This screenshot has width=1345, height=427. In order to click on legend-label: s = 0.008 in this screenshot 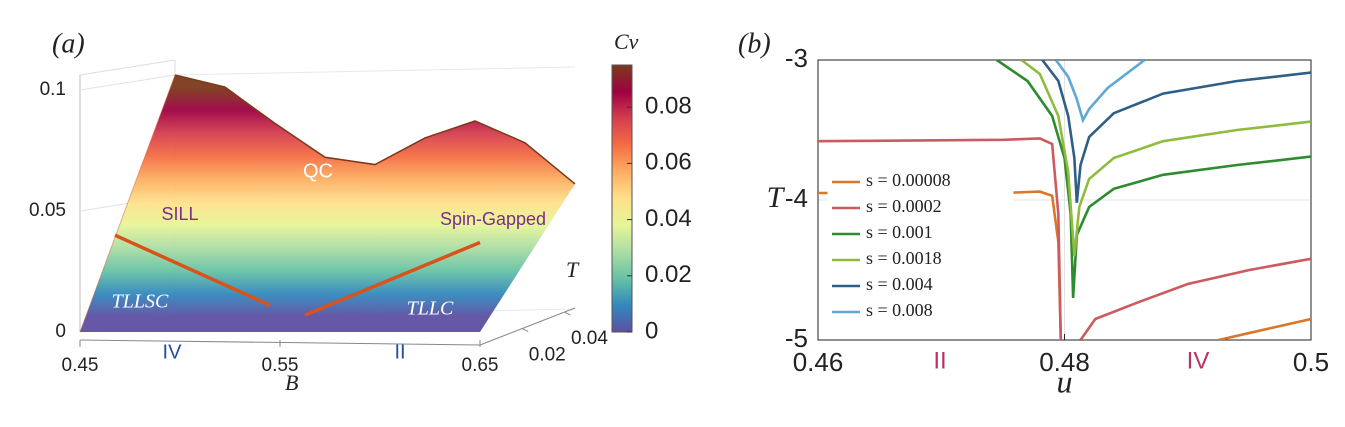, I will do `click(899, 310)`.